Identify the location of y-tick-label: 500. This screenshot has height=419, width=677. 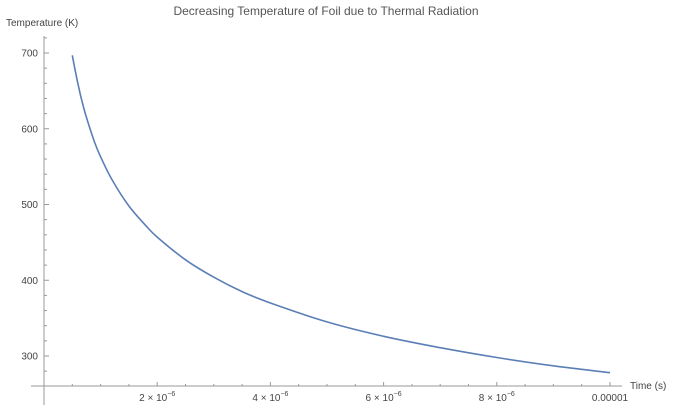
(29, 205).